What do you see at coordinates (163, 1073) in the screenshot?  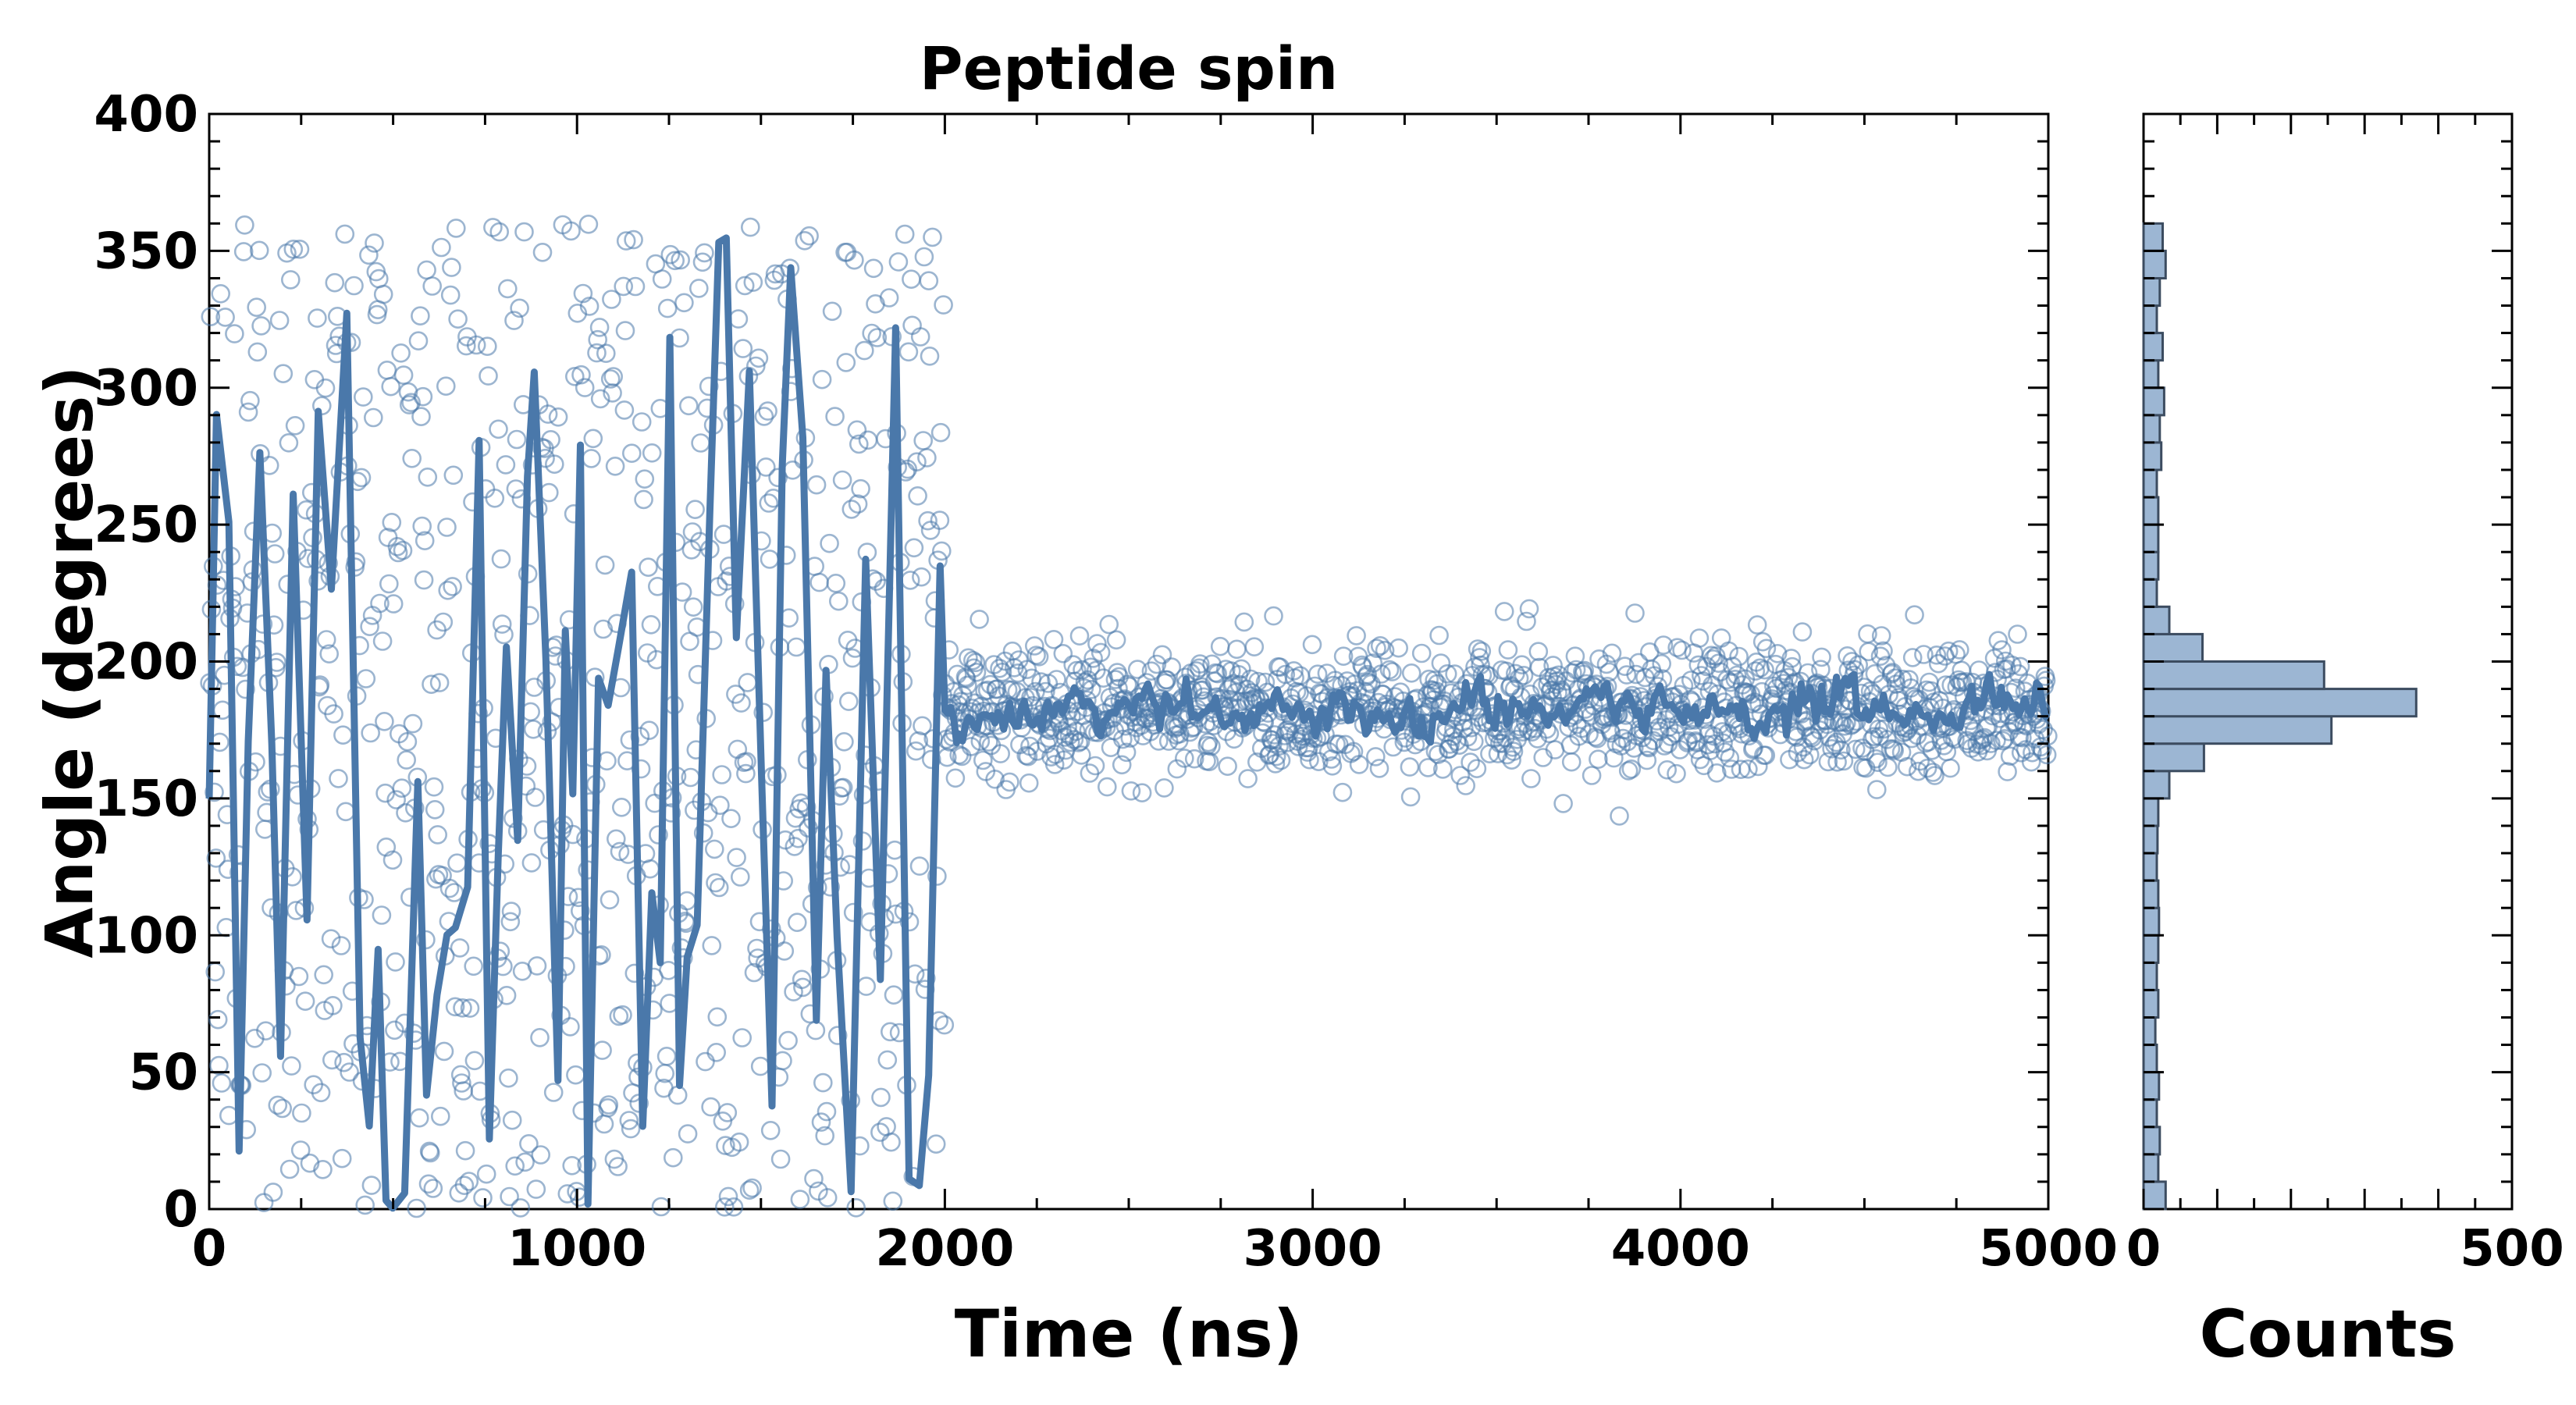 I see `y-tick-label: 50` at bounding box center [163, 1073].